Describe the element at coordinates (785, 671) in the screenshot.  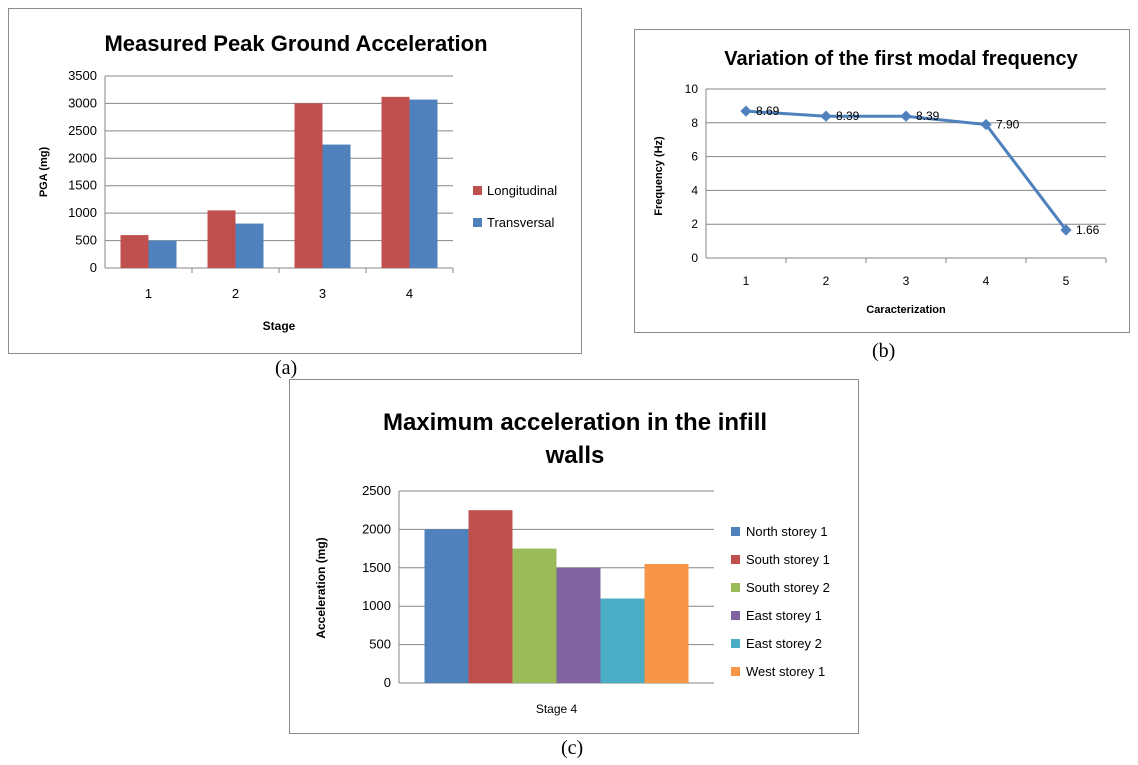
I see `legend-label: West storey 1` at that location.